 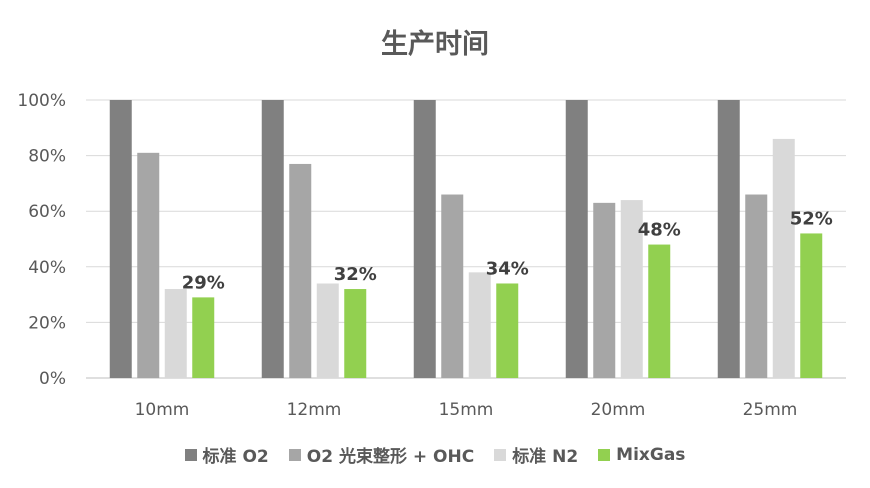 What do you see at coordinates (390, 457) in the screenshot?
I see `legend-label: O2 光束整形 + OHC` at bounding box center [390, 457].